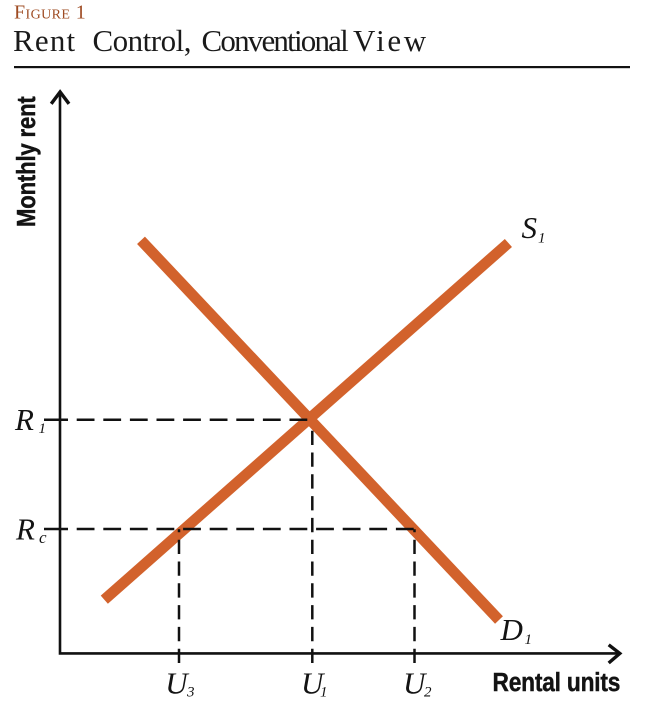  Describe the element at coordinates (557, 683) in the screenshot. I see `svg-text: Rental units` at that location.